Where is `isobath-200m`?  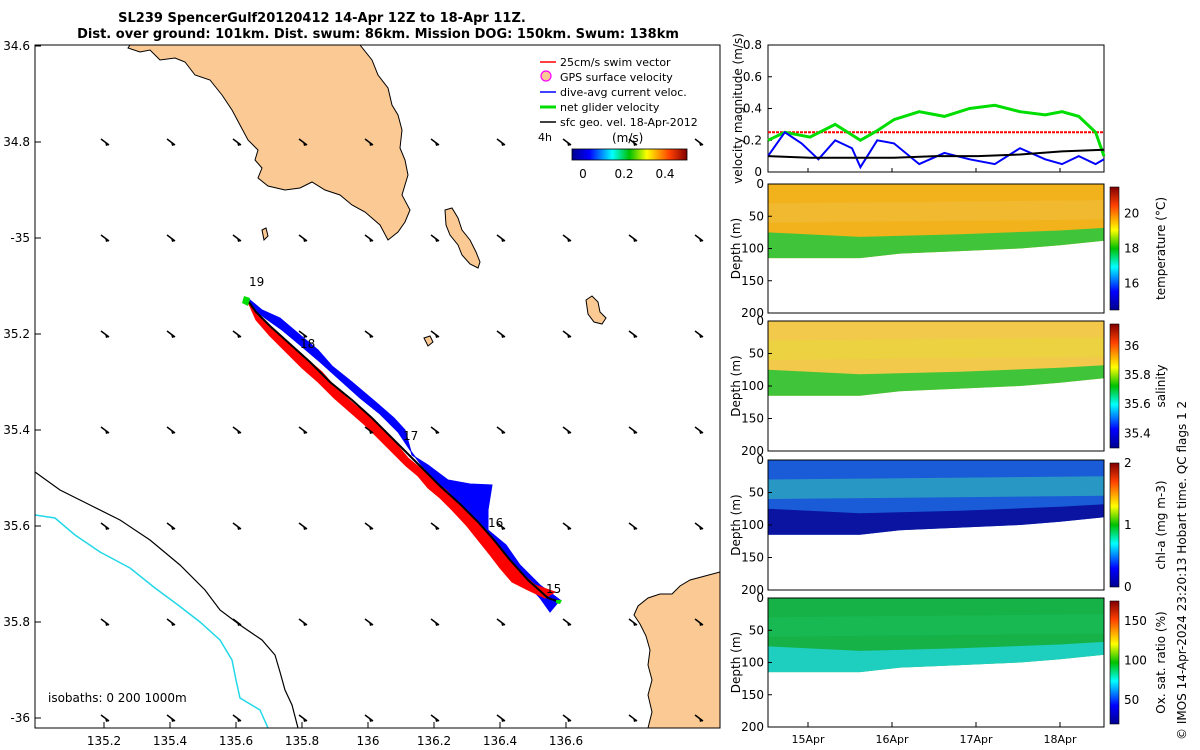 isobath-200m is located at coordinates (167, 599).